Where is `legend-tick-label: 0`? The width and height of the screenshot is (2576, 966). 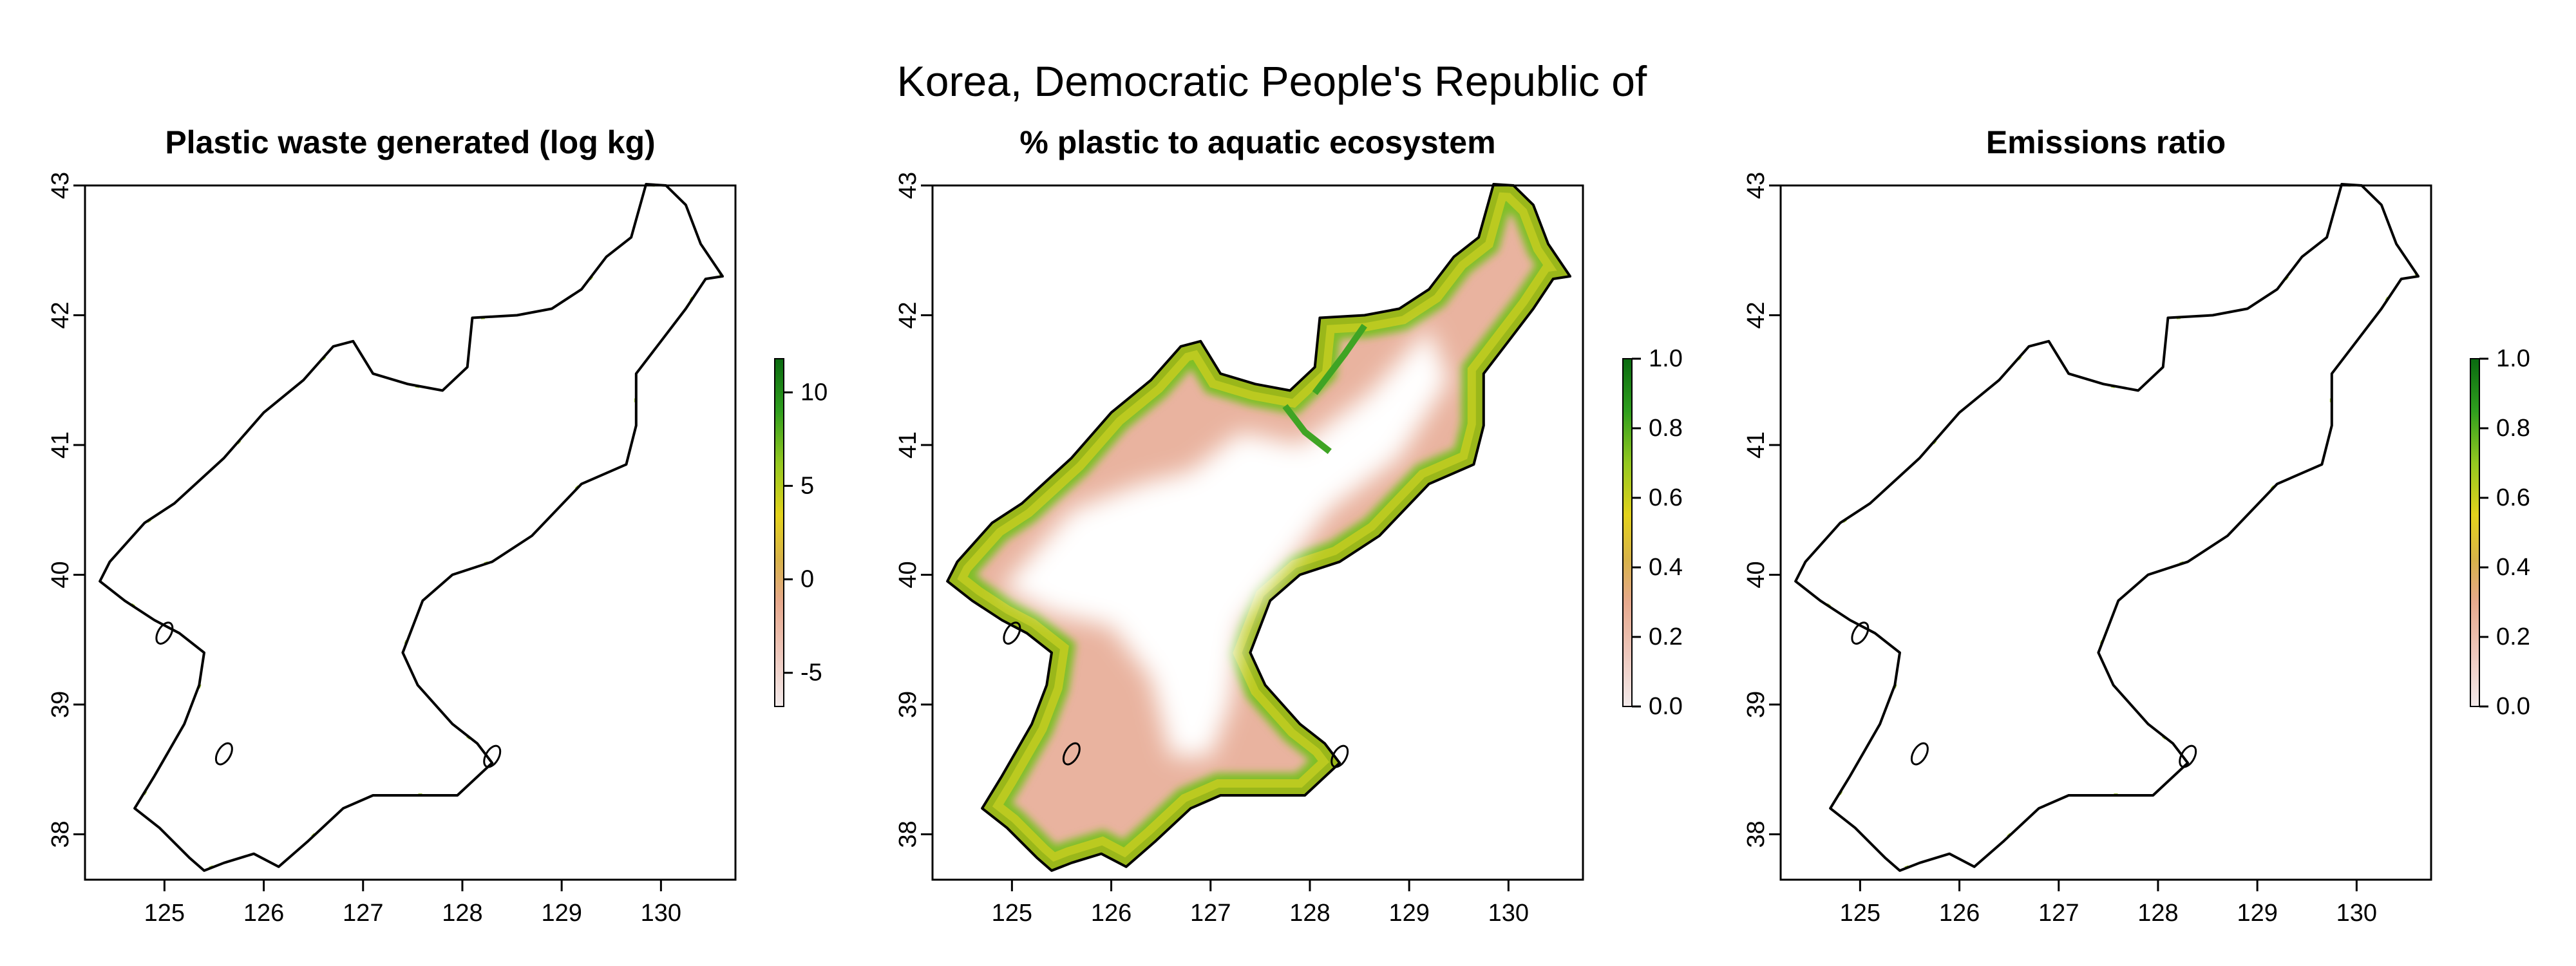 legend-tick-label: 0 is located at coordinates (807, 579).